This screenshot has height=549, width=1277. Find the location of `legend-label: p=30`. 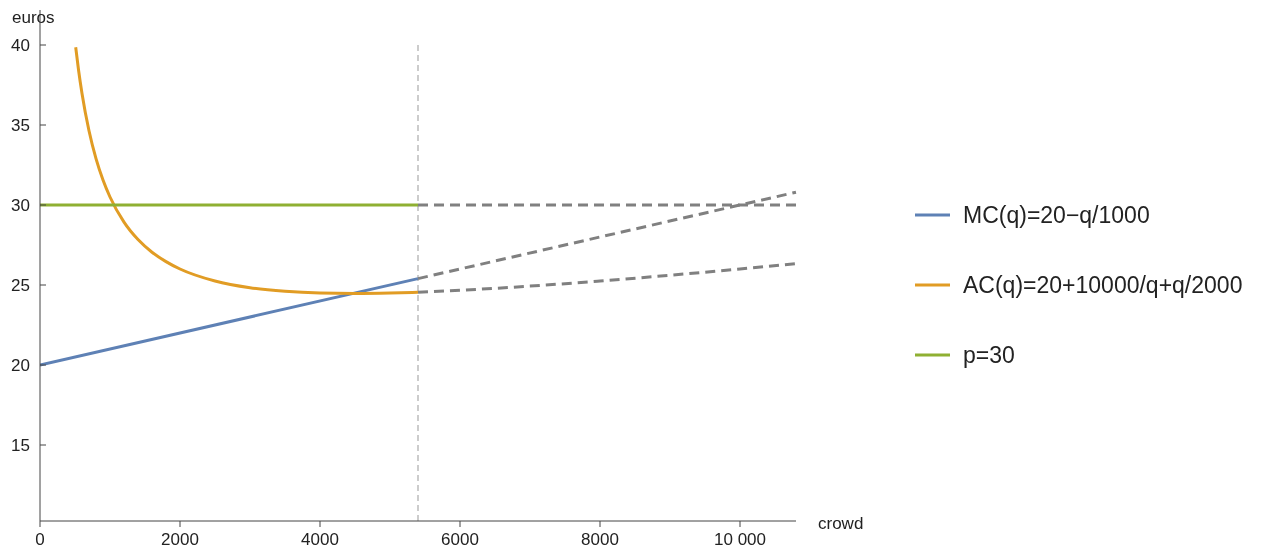

legend-label: p=30 is located at coordinates (989, 355).